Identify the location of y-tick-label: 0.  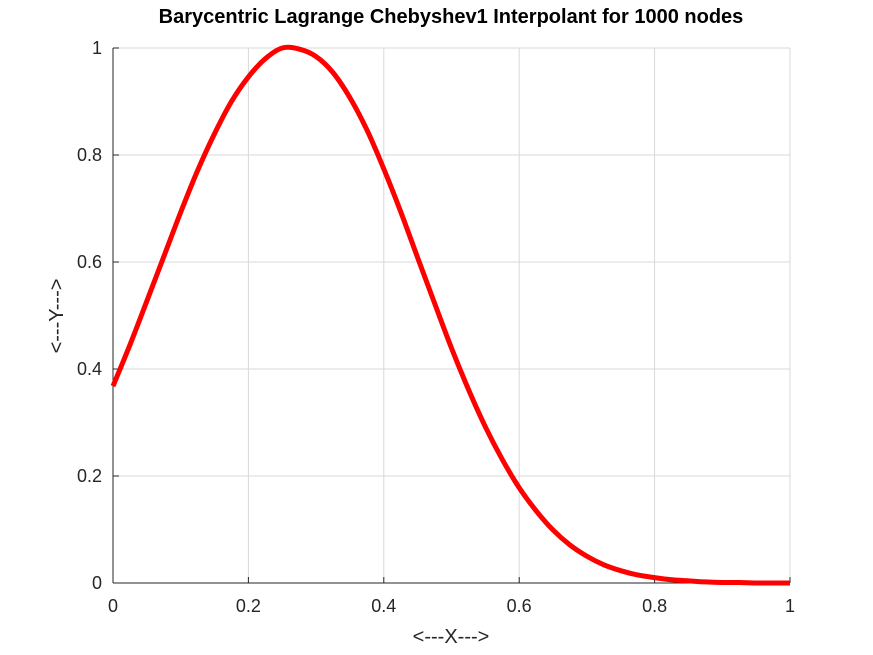
(97, 583).